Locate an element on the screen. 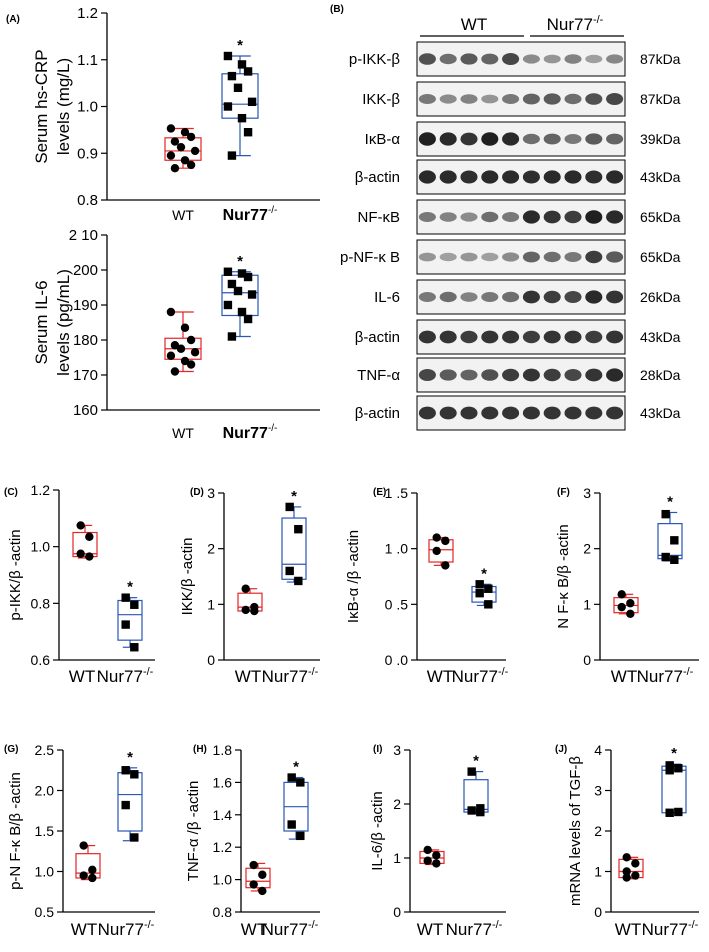 This screenshot has height=952, width=709. category-superscript: -/- is located at coordinates (148, 672).